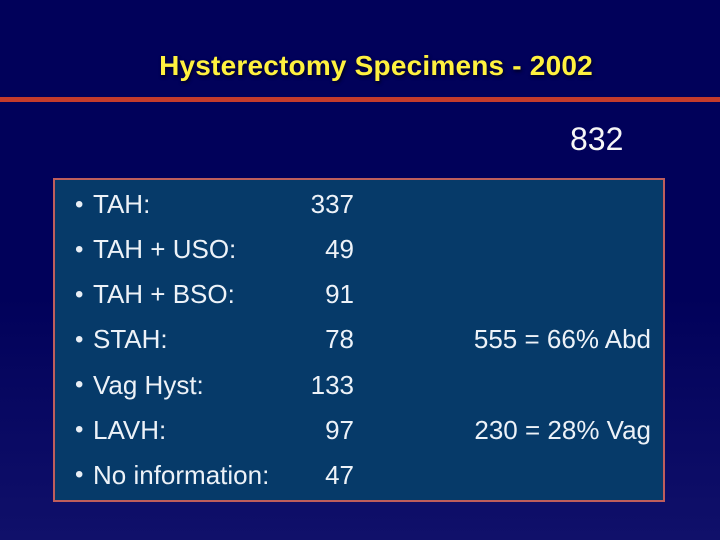  What do you see at coordinates (359, 385) in the screenshot?
I see `table-row: • Vag Hyst: 133` at bounding box center [359, 385].